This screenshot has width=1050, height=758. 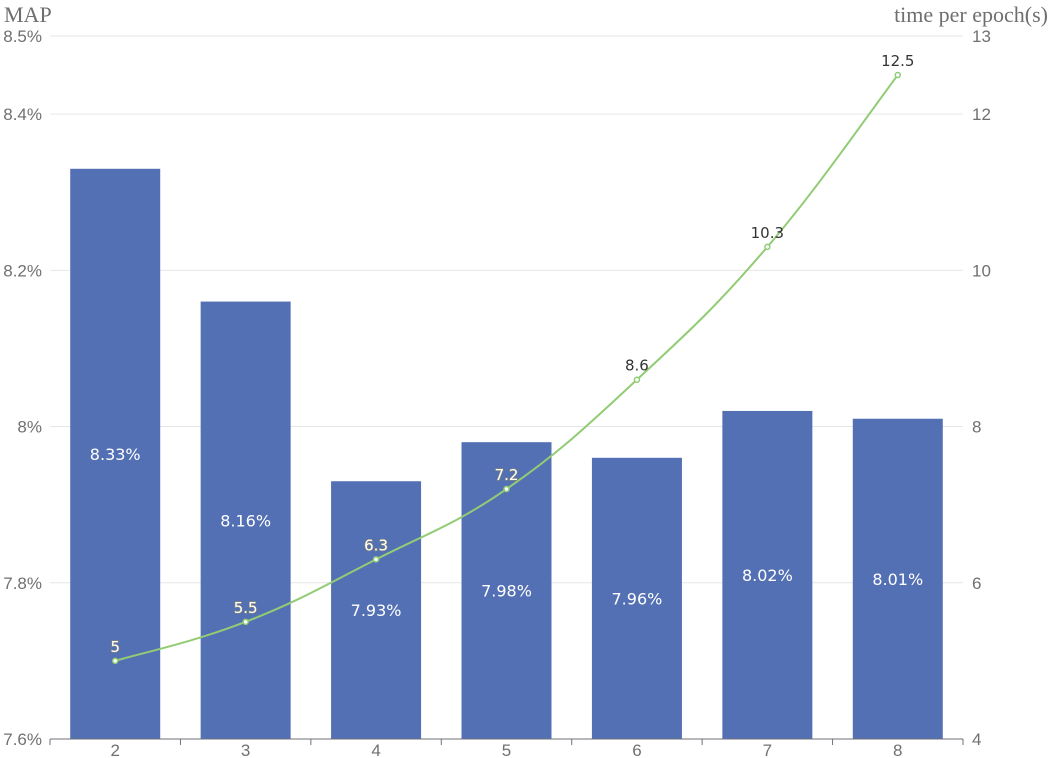 I want to click on bar-data-label: 8.33%, so click(x=115, y=454).